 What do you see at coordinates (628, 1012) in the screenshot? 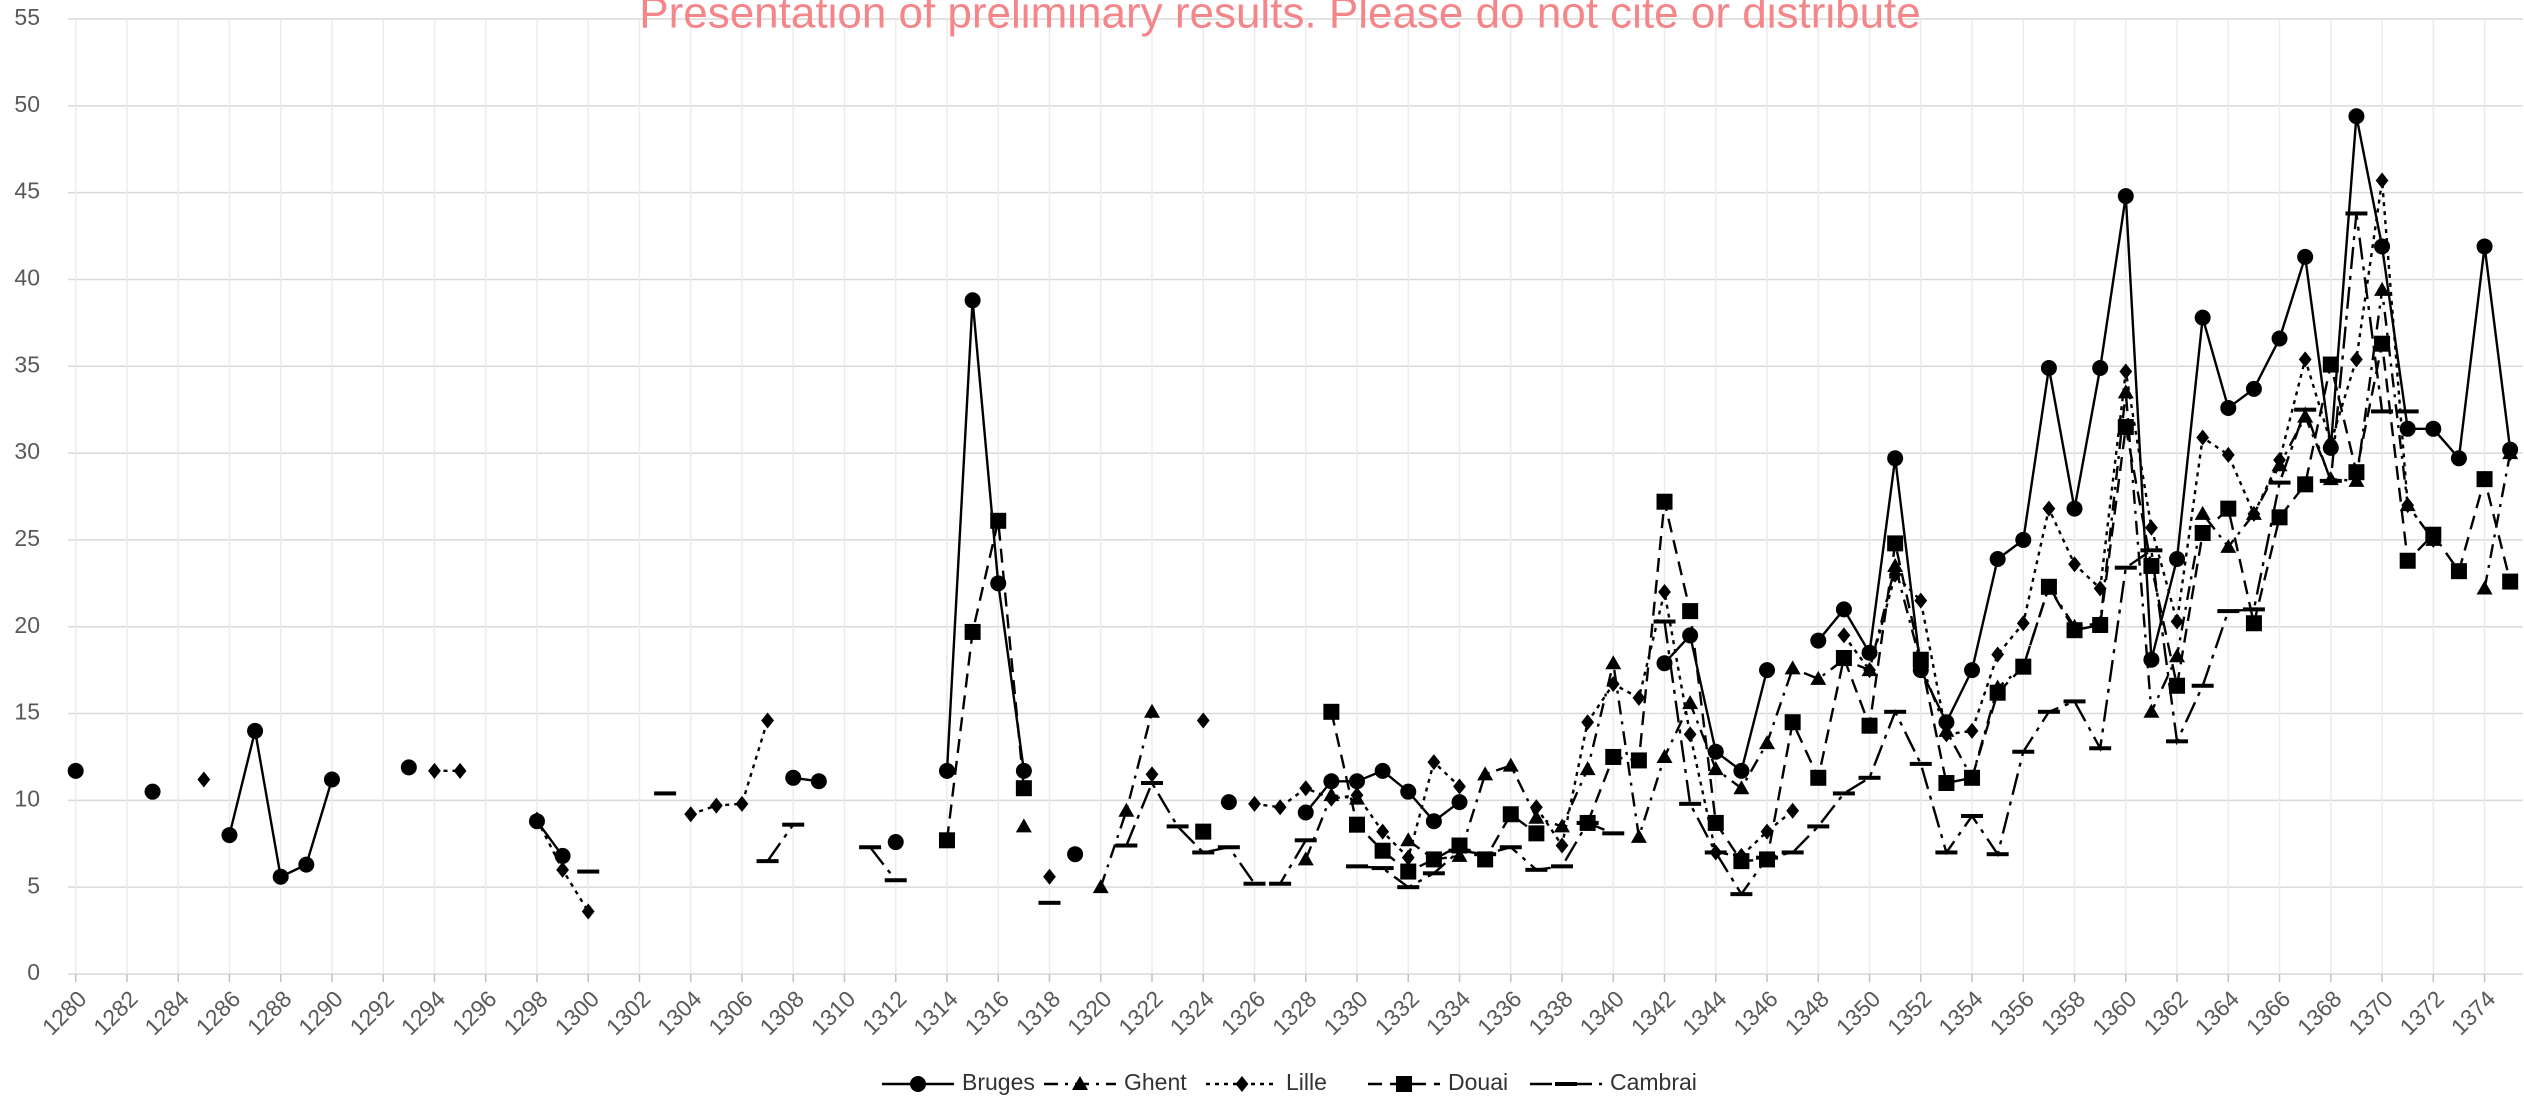
I see `x-tick-label: 1302` at bounding box center [628, 1012].